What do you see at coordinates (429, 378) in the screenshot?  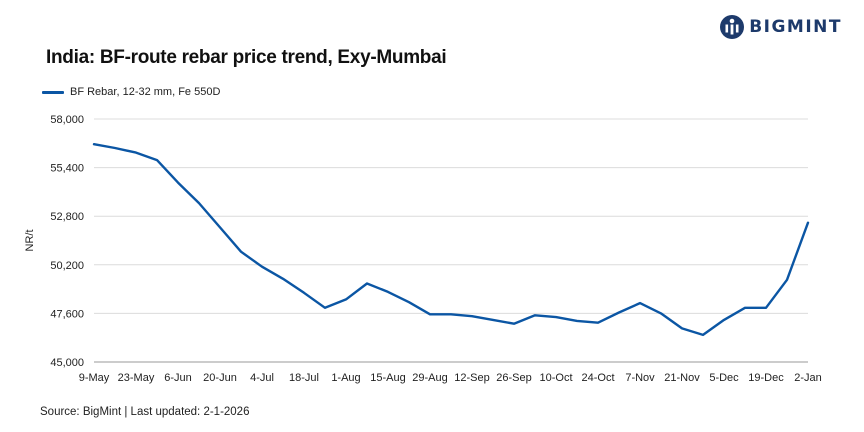 I see `x-tick-label: 29-Aug` at bounding box center [429, 378].